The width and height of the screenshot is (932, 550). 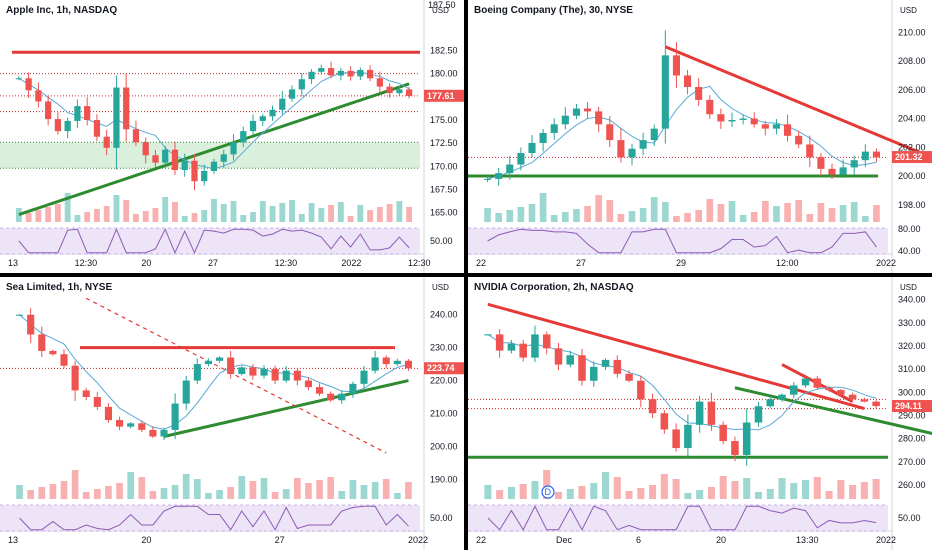 I want to click on resistance-trendline, so click(x=676, y=356).